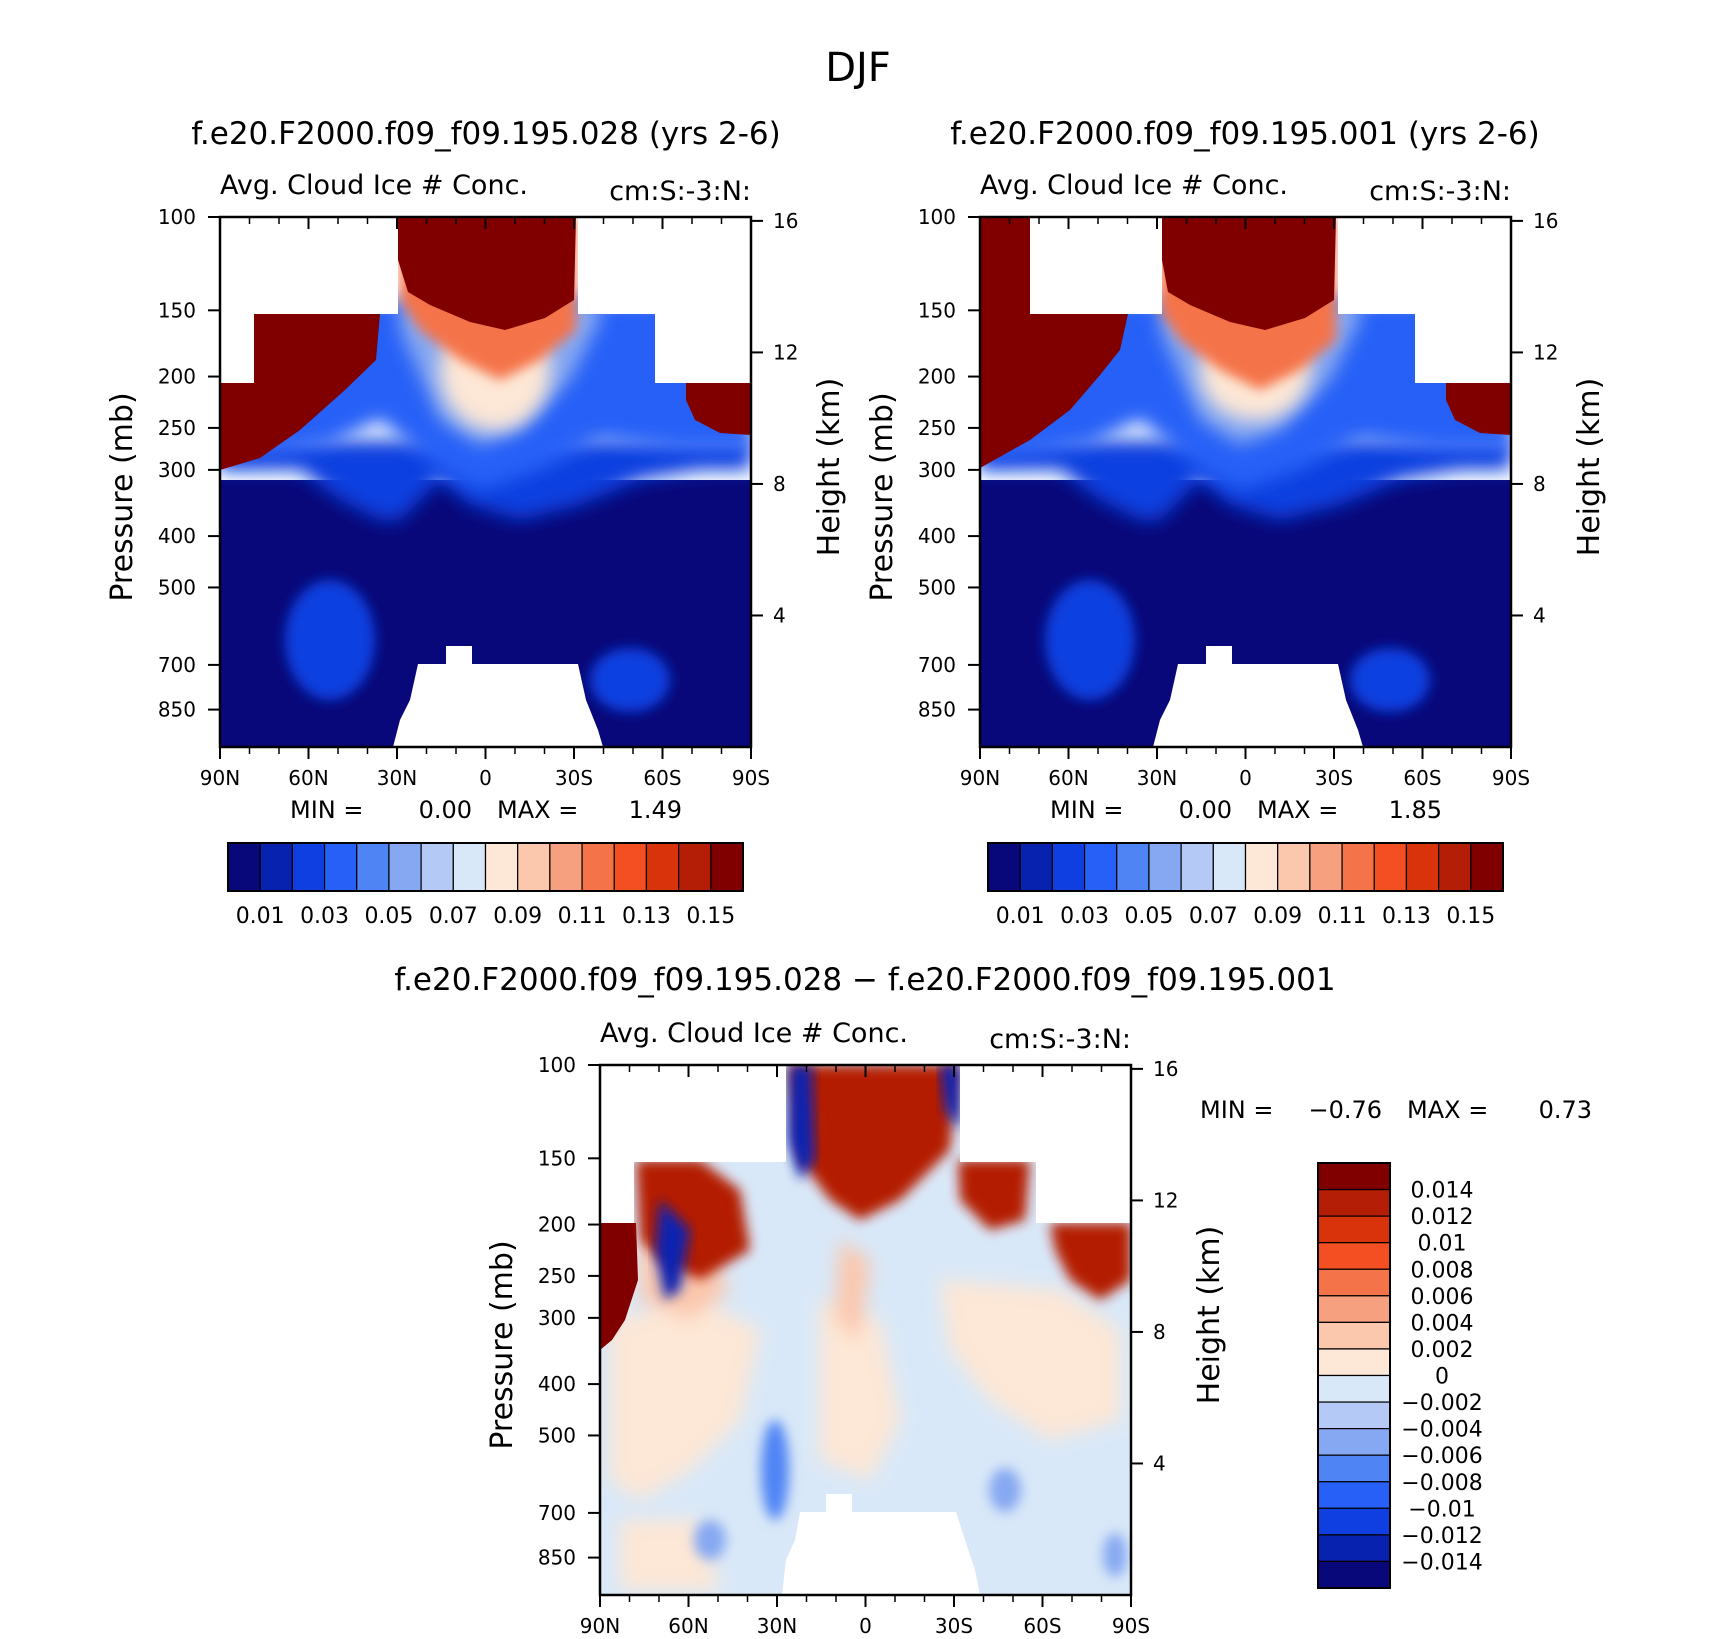 Image resolution: width=1710 pixels, height=1639 pixels. Describe the element at coordinates (630, 680) in the screenshot. I see `field-blob` at that location.